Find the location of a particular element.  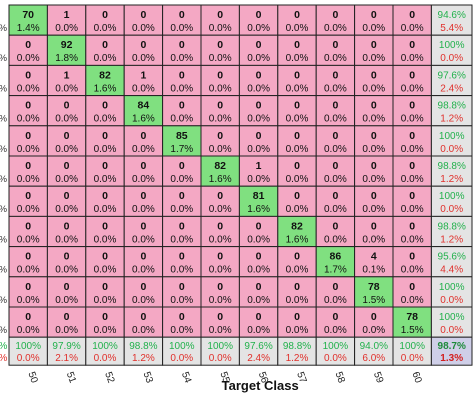

cell-percent-label: 1.7% is located at coordinates (181, 149).